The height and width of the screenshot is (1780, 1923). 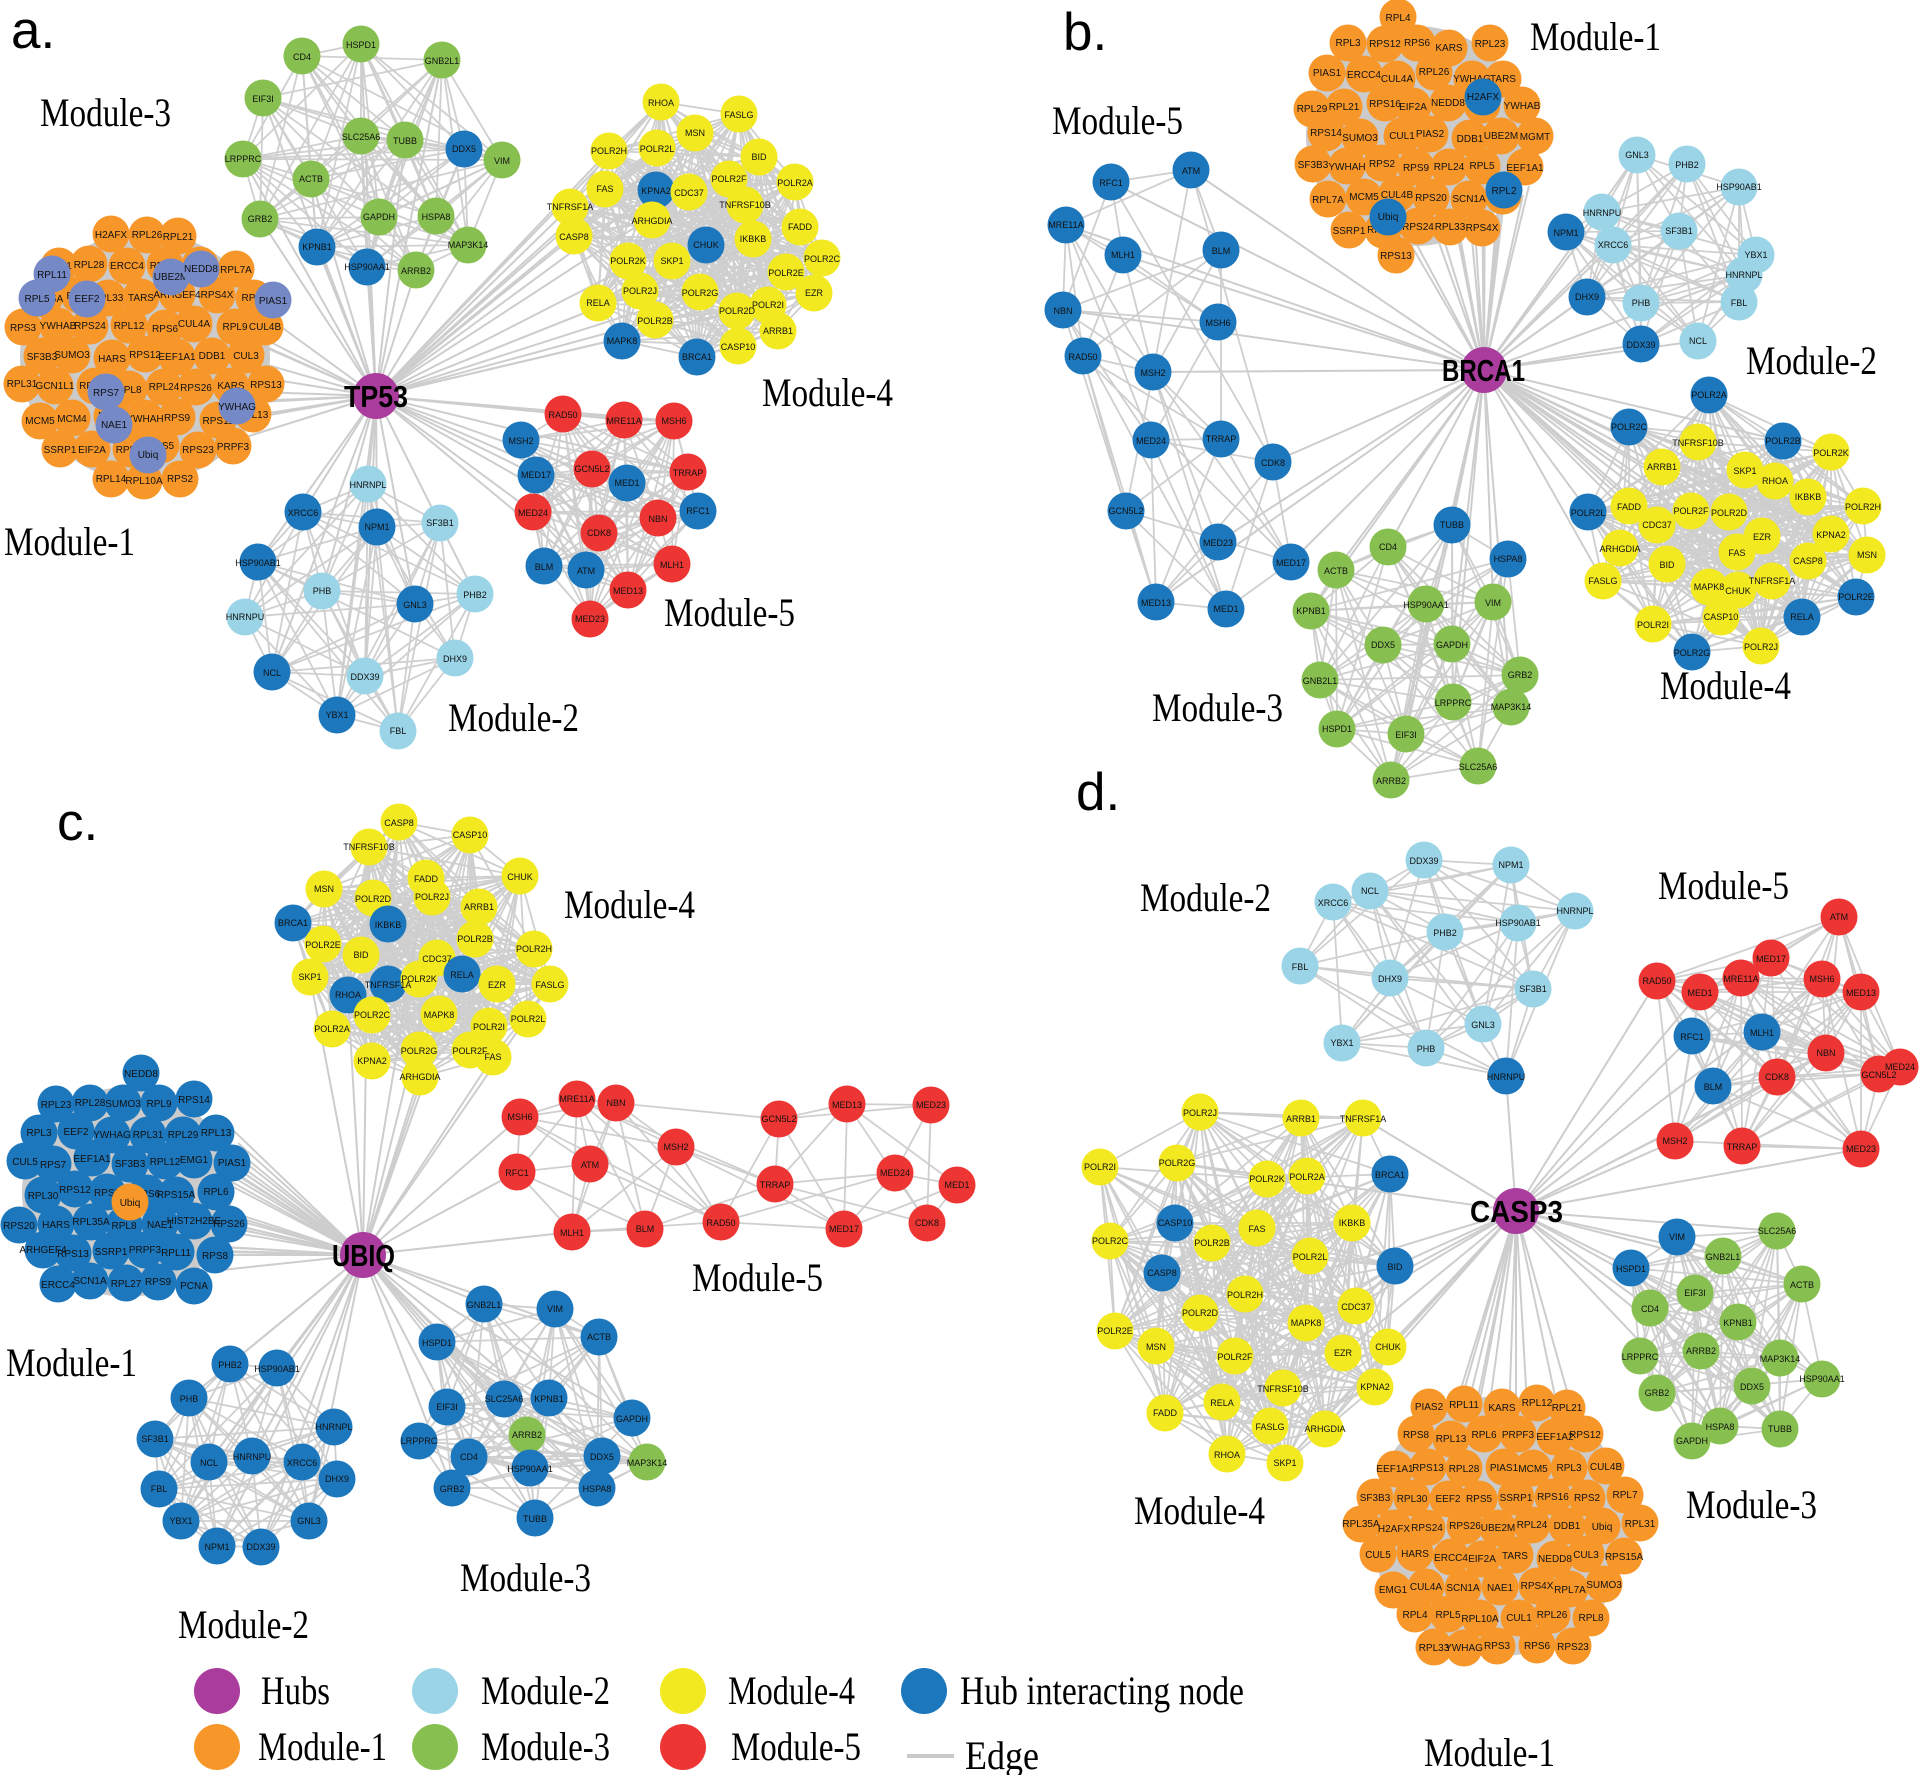 What do you see at coordinates (738, 115) in the screenshot?
I see `svg-text: FASLG` at bounding box center [738, 115].